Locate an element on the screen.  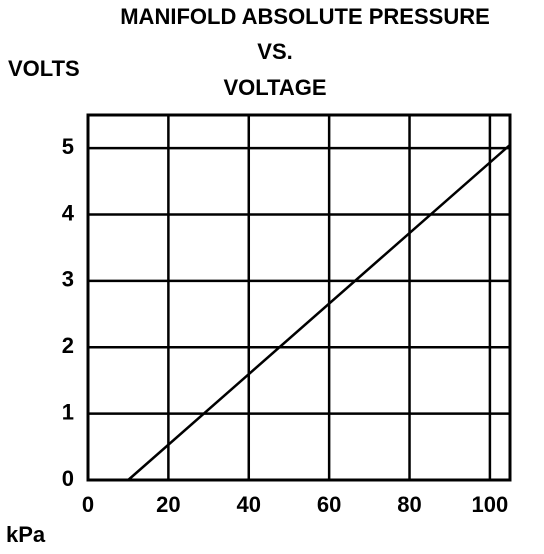
y-tick-label: 0 is located at coordinates (68, 478).